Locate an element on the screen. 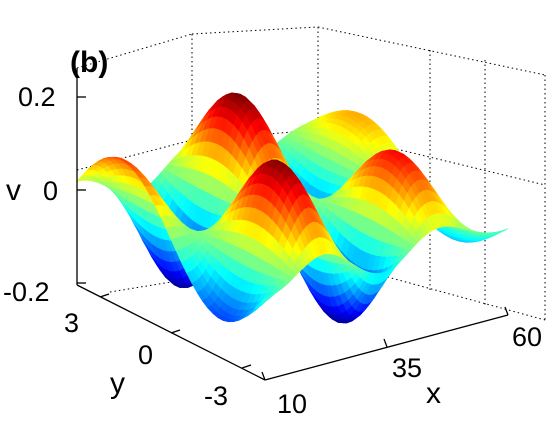  x-axis-line is located at coordinates (386, 347).